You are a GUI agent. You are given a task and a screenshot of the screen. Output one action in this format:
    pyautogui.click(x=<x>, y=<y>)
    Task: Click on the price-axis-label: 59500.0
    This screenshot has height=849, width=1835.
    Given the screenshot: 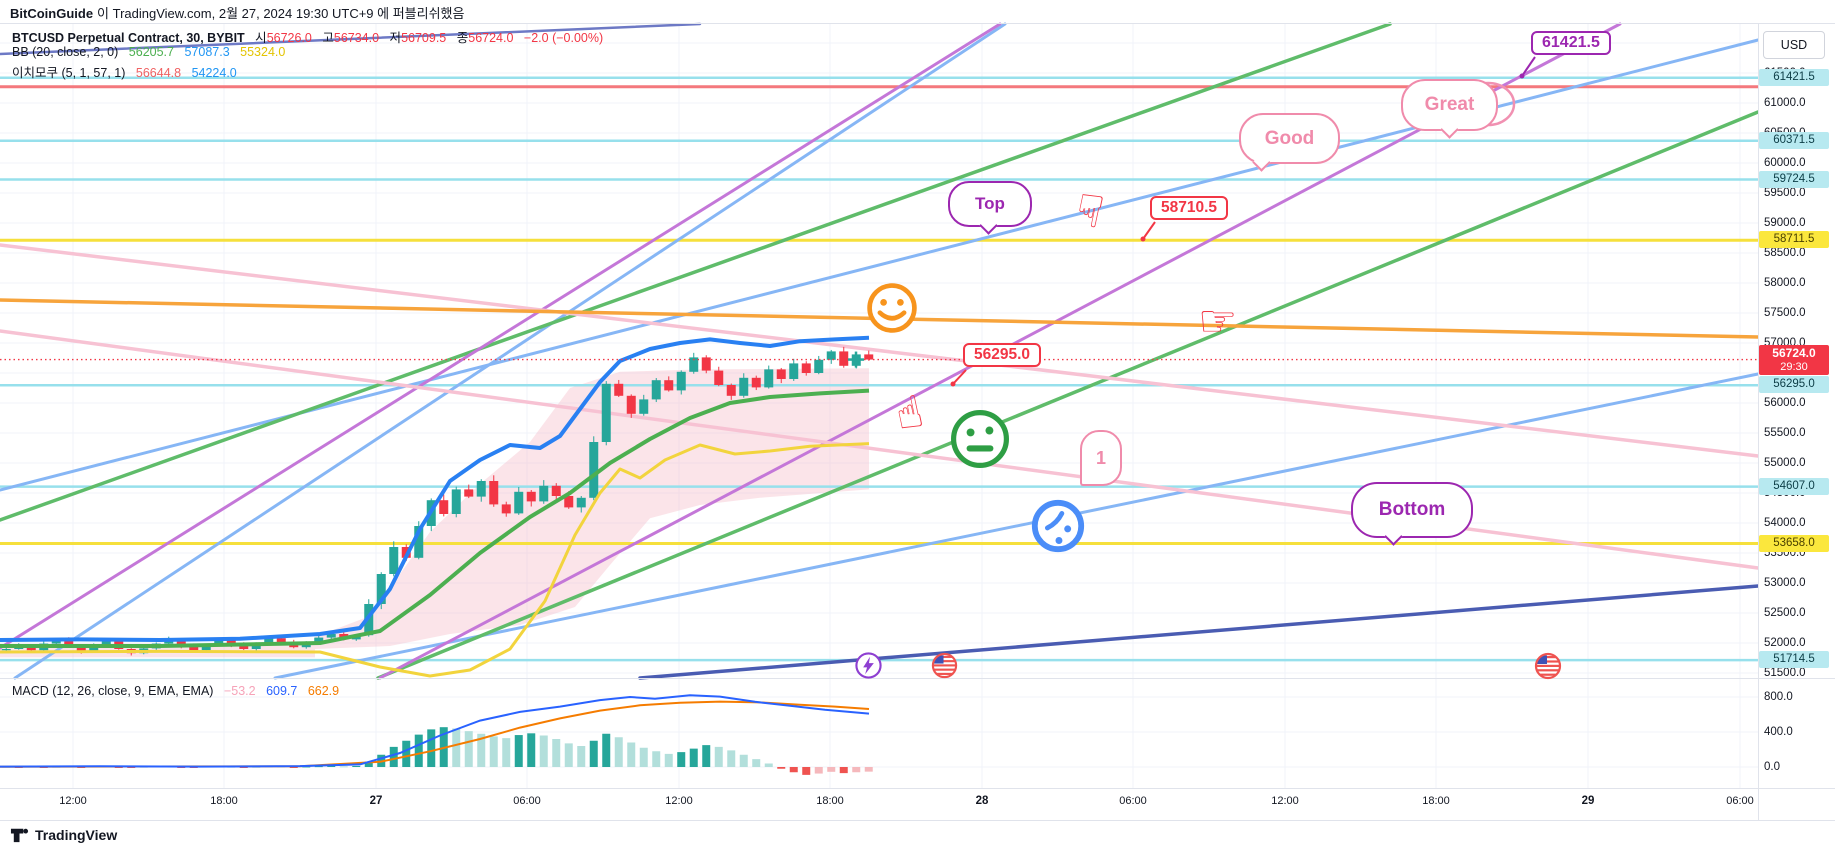 What is the action you would take?
    pyautogui.click(x=1785, y=193)
    